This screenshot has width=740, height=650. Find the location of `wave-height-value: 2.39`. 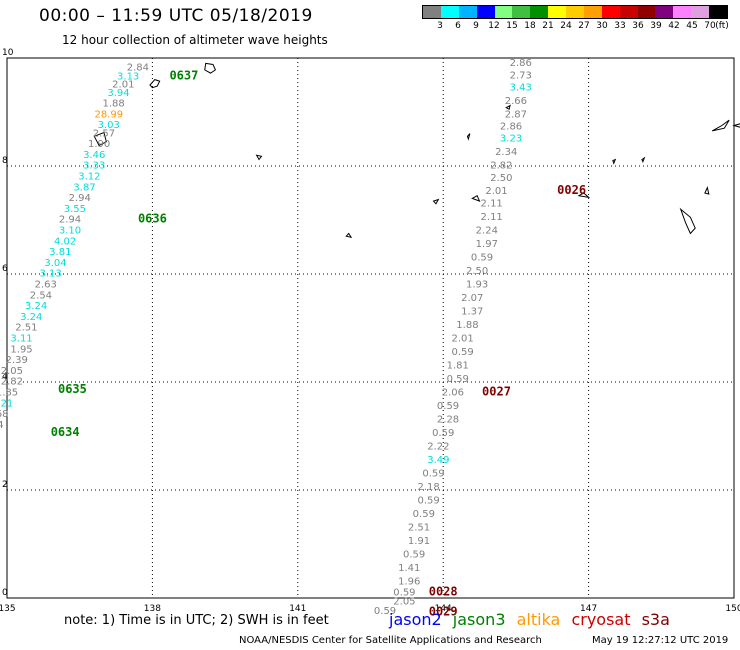

wave-height-value: 2.39 is located at coordinates (17, 360).